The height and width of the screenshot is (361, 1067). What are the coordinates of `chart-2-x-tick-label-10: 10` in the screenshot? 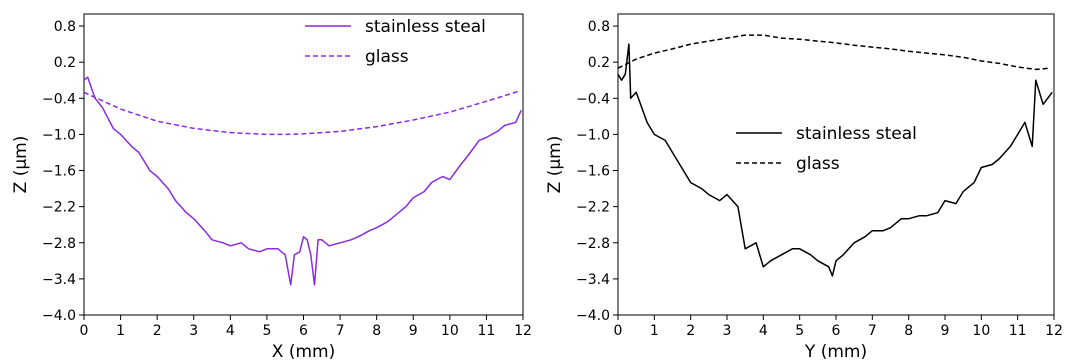 It's located at (981, 331).